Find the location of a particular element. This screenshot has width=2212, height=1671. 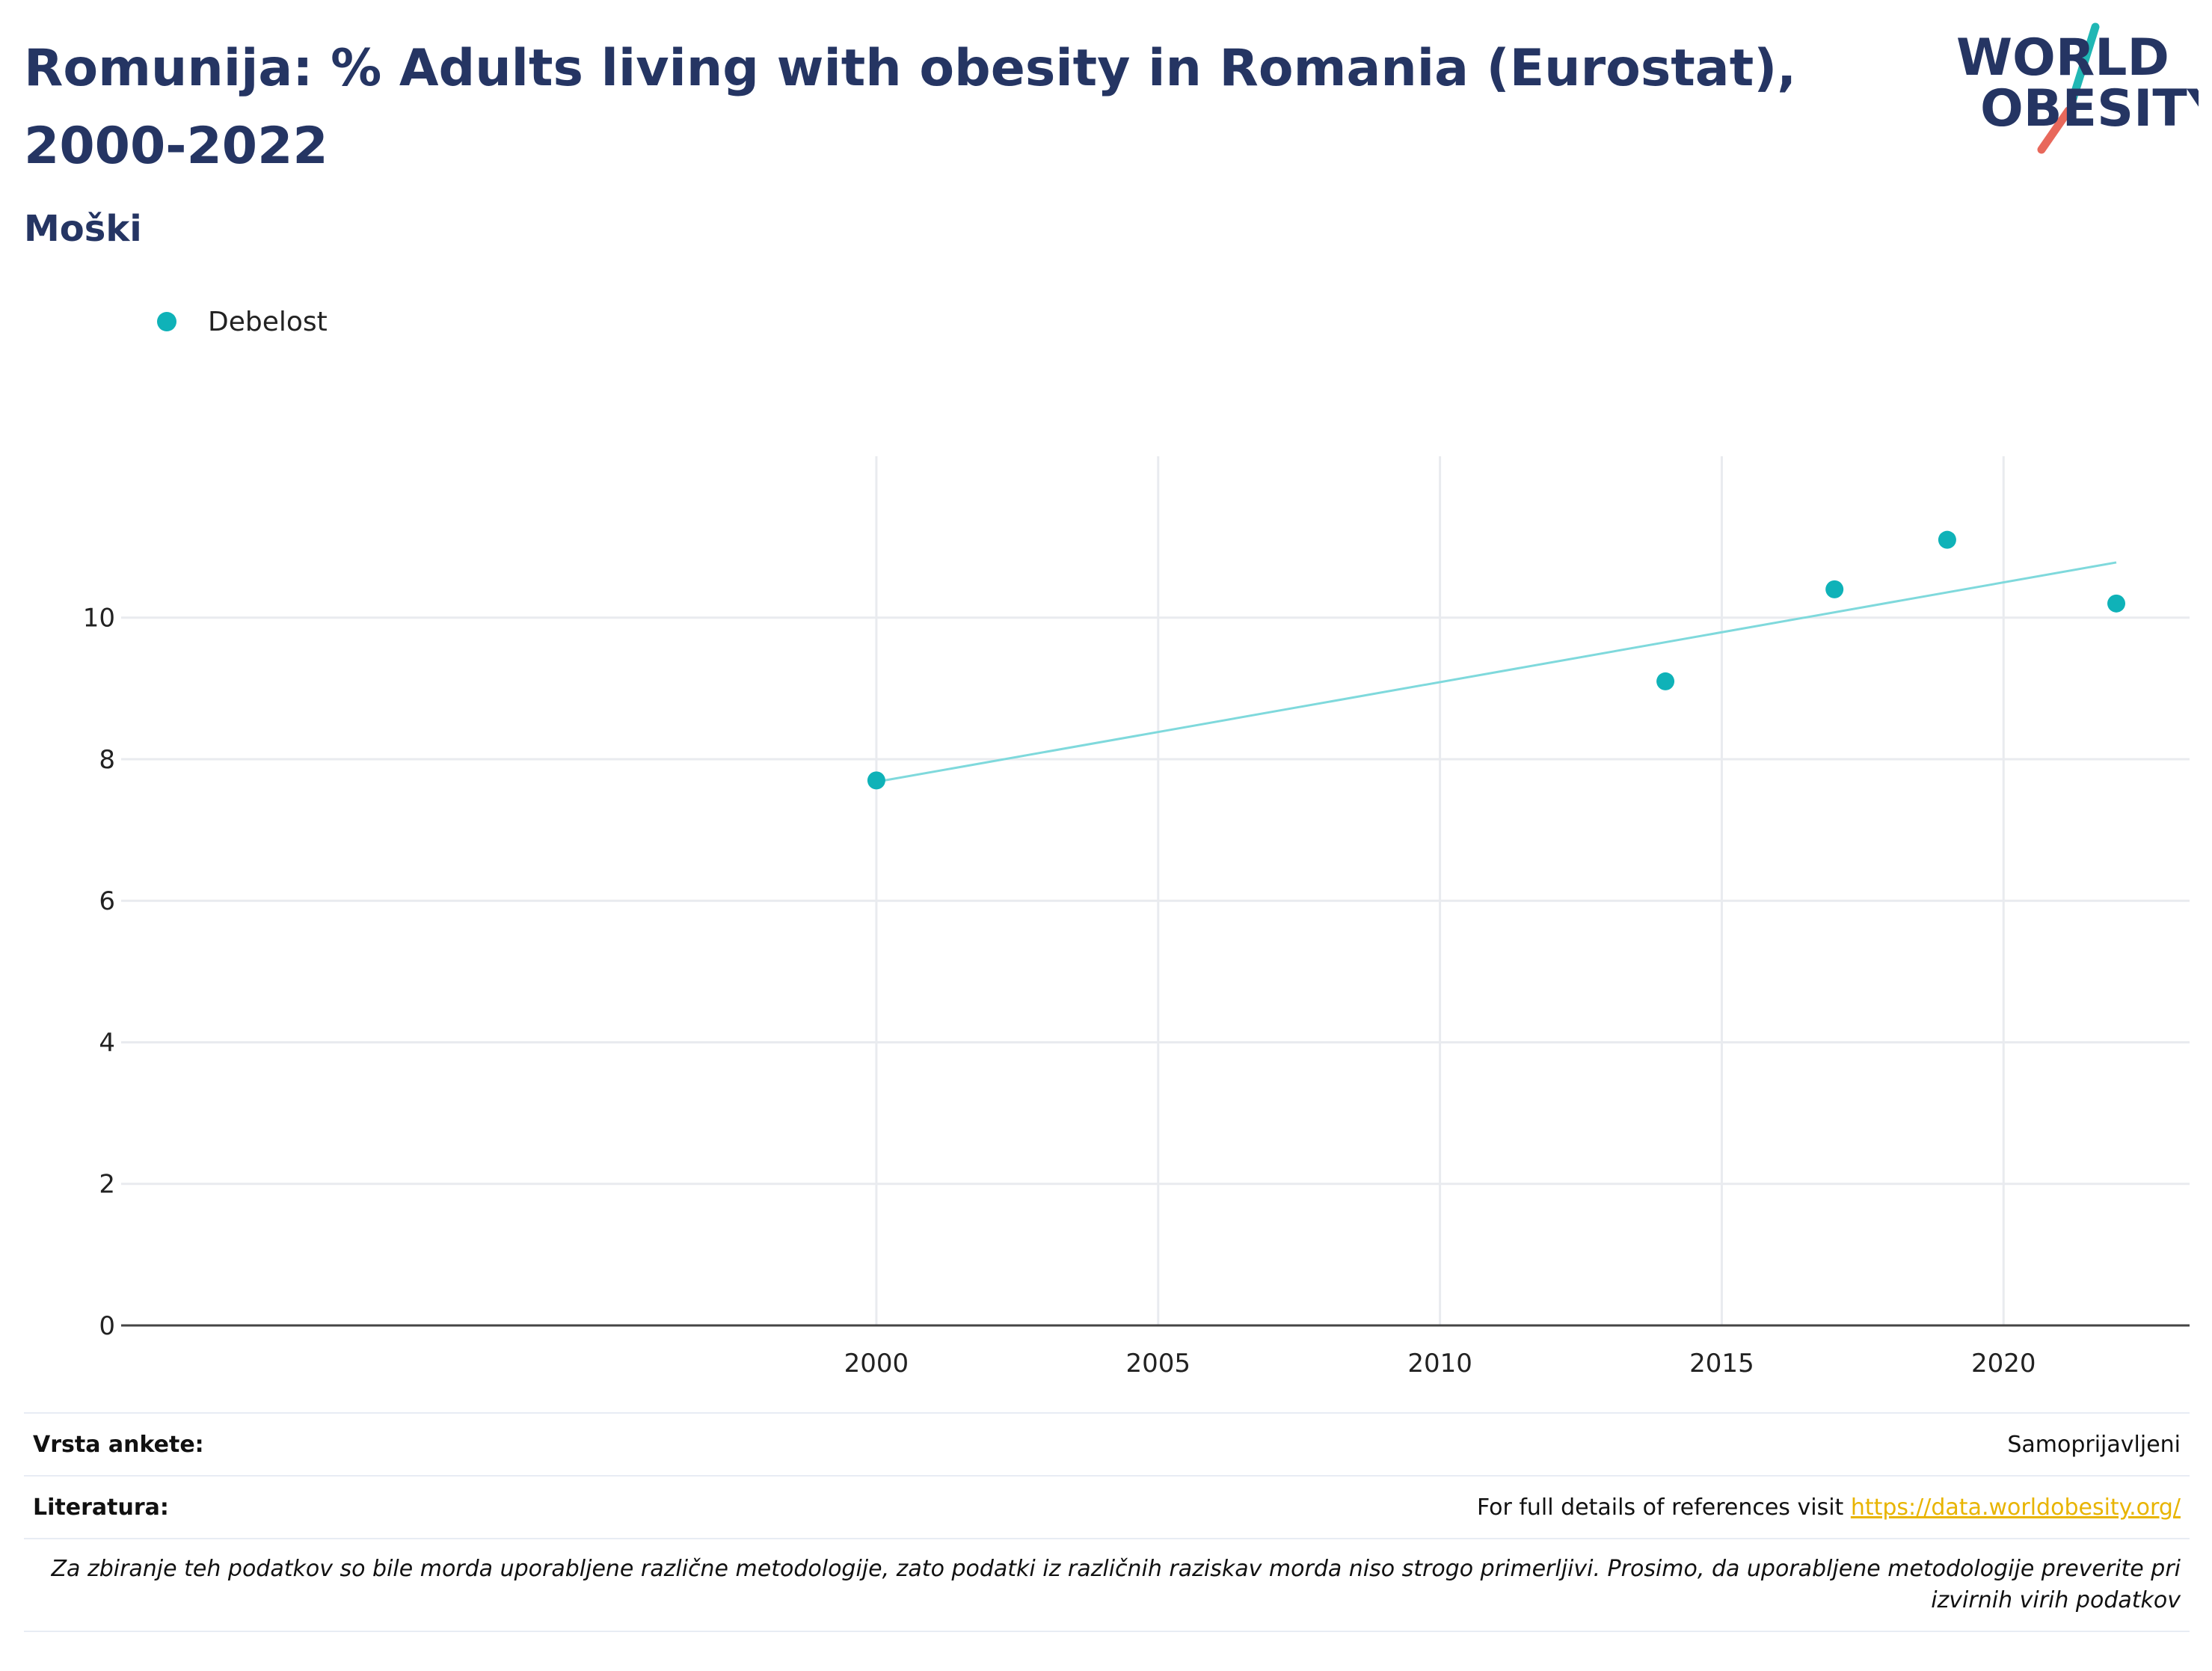

legend: Debelost is located at coordinates (242, 321).